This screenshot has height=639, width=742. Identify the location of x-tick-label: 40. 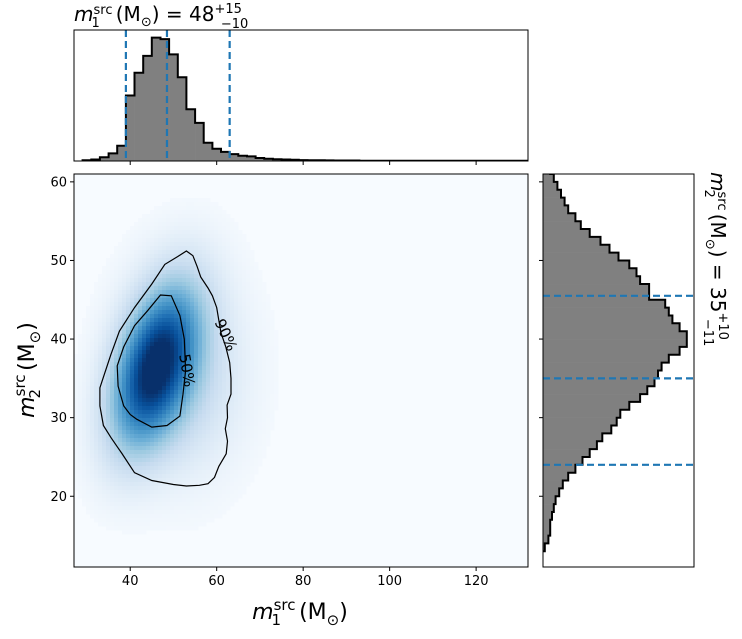
(130, 581).